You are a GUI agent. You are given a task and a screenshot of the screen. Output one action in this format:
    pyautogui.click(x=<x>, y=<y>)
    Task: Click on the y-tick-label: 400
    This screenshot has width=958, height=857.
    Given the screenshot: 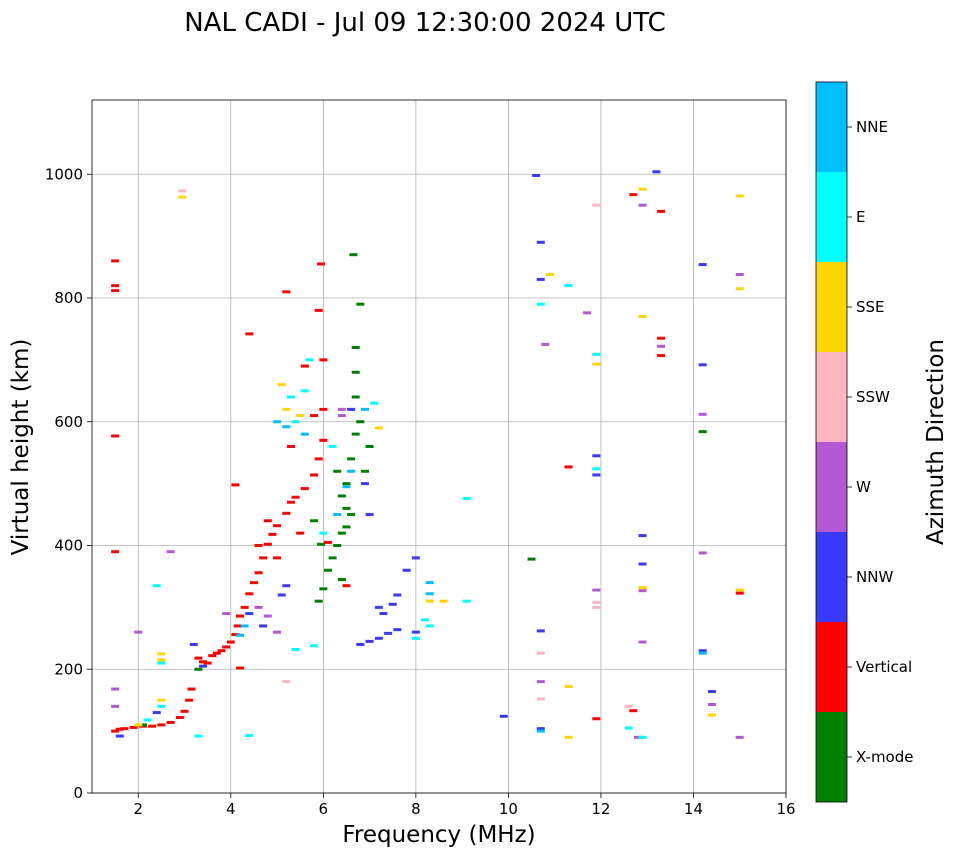 What is the action you would take?
    pyautogui.click(x=68, y=546)
    